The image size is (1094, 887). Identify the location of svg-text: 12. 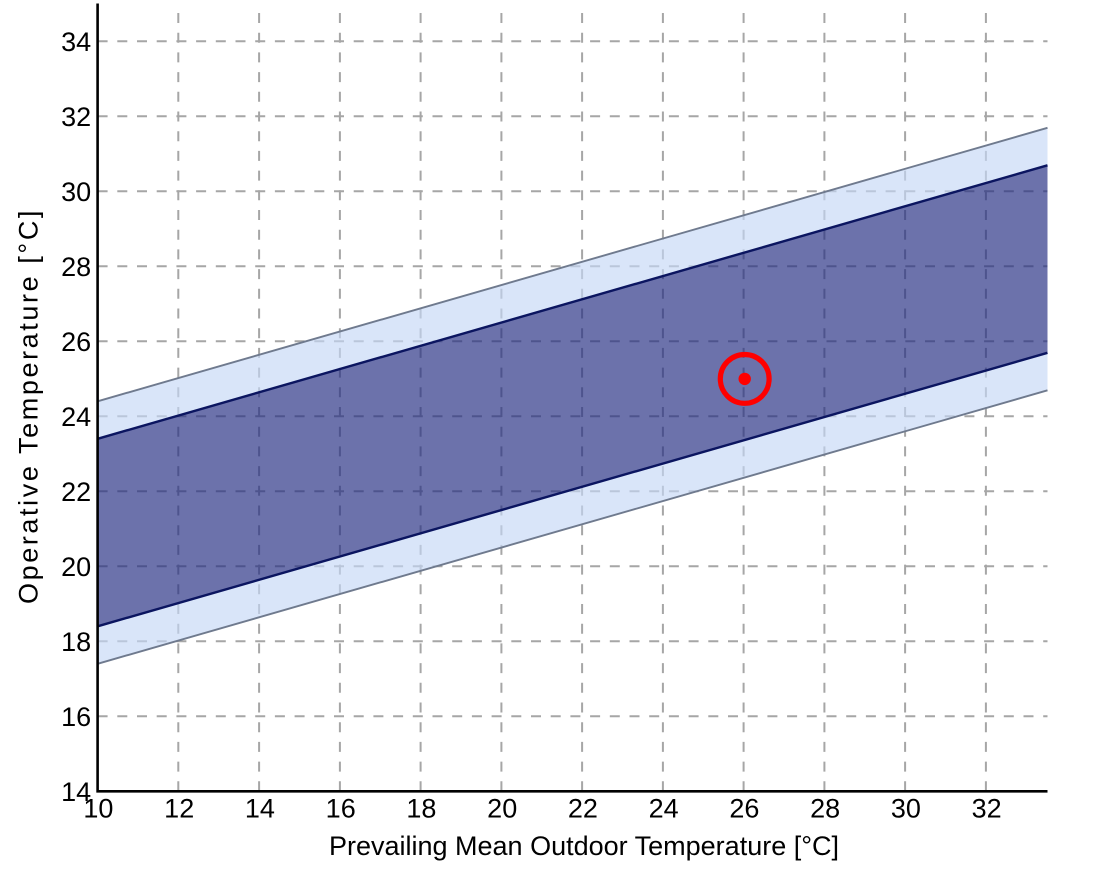
(179, 809).